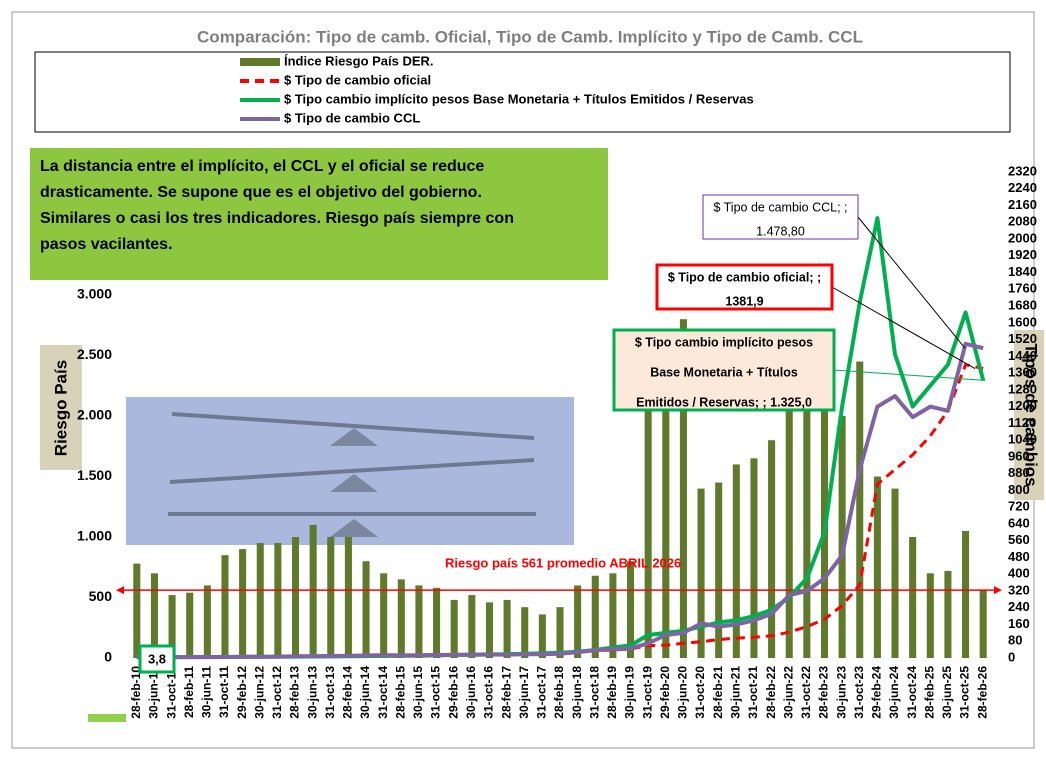 Image resolution: width=1046 pixels, height=760 pixels. I want to click on legend-label: Índice Riesgo País DER., so click(359, 60).